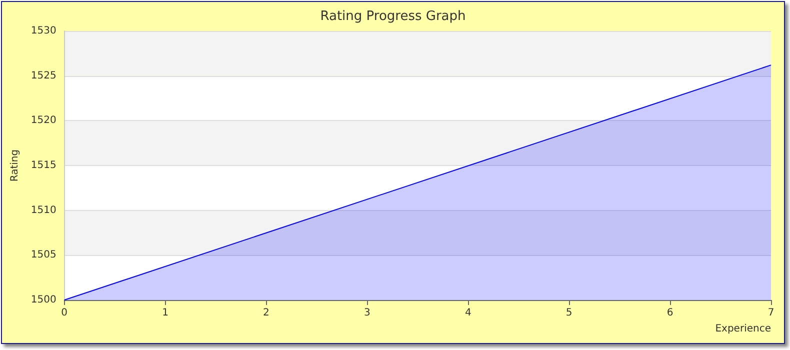  Describe the element at coordinates (43, 255) in the screenshot. I see `y-tick-label: 1505` at that location.